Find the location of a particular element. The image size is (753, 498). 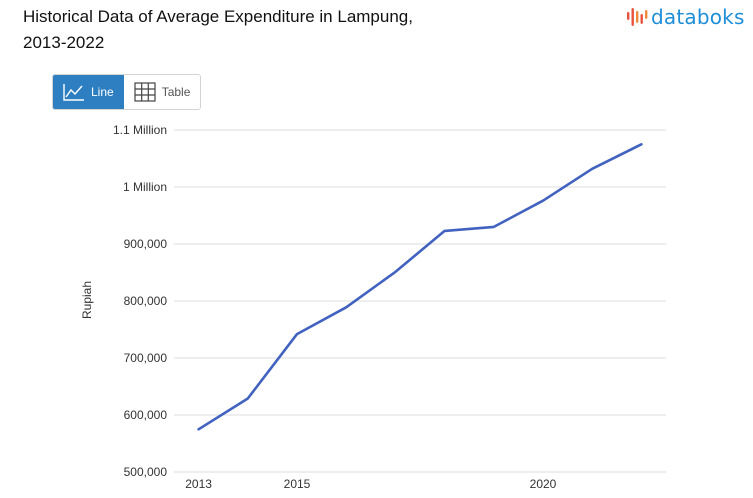

data-point-2013 is located at coordinates (199, 429).